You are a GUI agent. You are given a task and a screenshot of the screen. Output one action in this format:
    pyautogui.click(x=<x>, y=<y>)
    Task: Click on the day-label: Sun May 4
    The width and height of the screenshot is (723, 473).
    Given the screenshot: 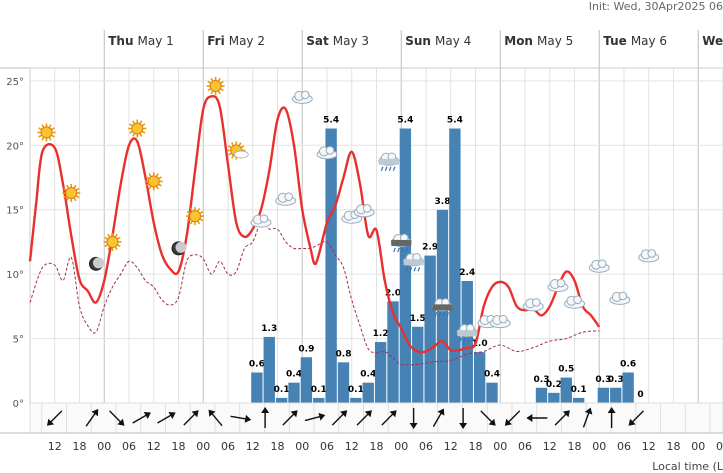 What is the action you would take?
    pyautogui.click(x=438, y=41)
    